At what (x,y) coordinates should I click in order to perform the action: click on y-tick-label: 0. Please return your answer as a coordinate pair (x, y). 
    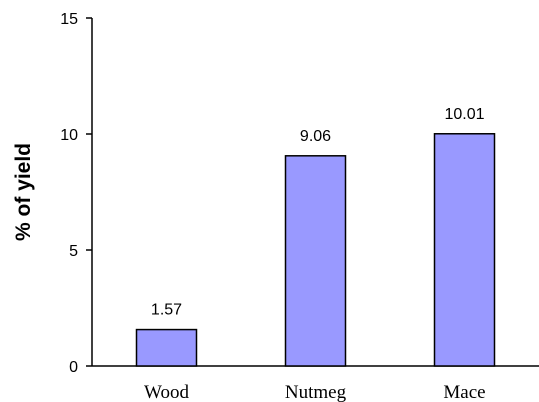
    Looking at the image, I should click on (73, 367).